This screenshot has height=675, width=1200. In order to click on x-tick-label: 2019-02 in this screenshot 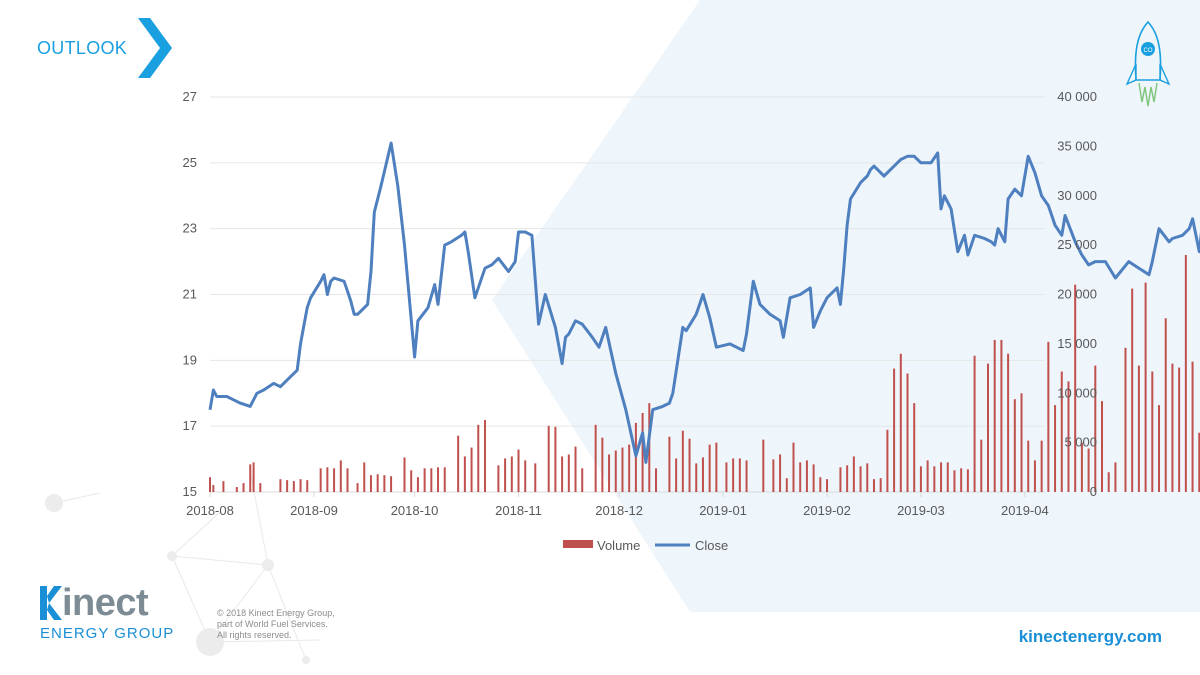, I will do `click(827, 510)`.